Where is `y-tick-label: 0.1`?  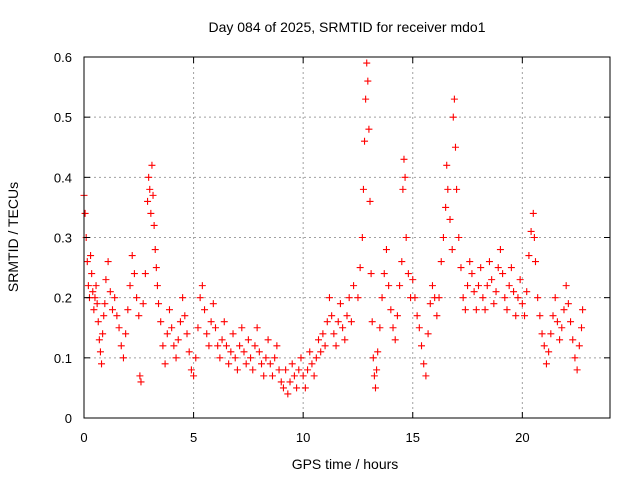 y-tick-label: 0.1 is located at coordinates (63, 358).